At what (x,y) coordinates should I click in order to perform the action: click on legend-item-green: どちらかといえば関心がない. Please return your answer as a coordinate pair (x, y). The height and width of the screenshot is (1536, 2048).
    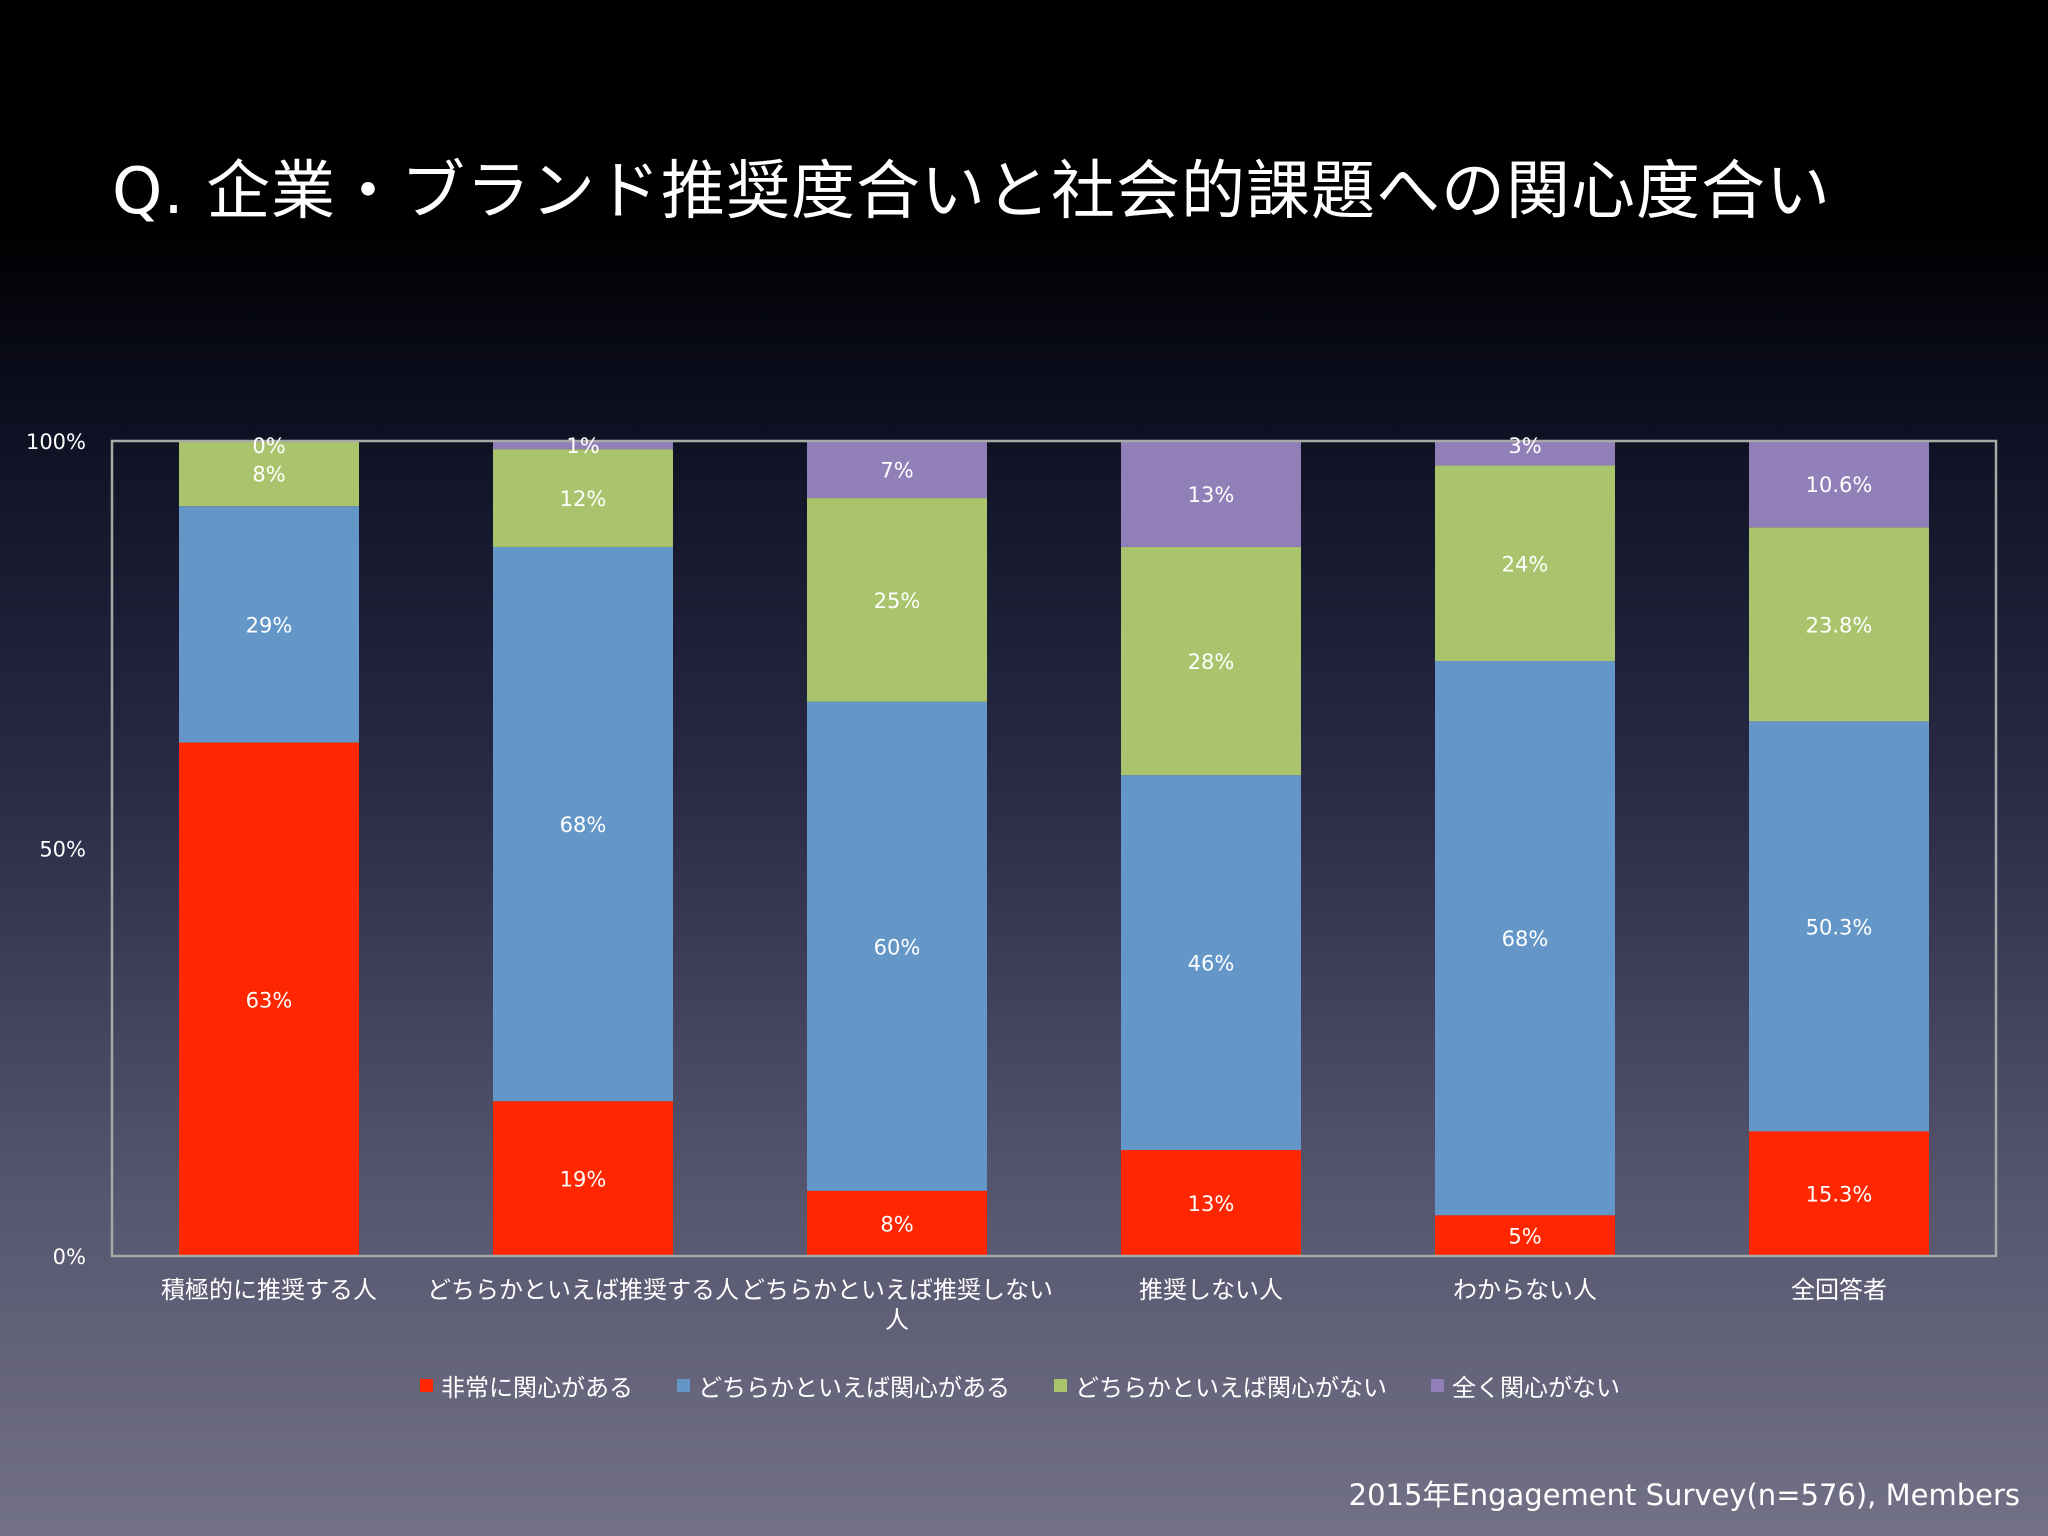
    Looking at the image, I should click on (1220, 1385).